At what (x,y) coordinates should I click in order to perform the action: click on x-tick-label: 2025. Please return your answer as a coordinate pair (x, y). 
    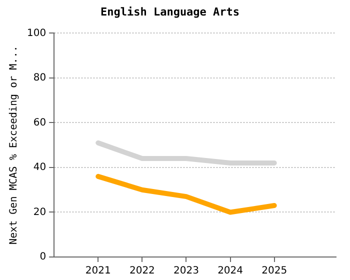
    Looking at the image, I should click on (275, 271).